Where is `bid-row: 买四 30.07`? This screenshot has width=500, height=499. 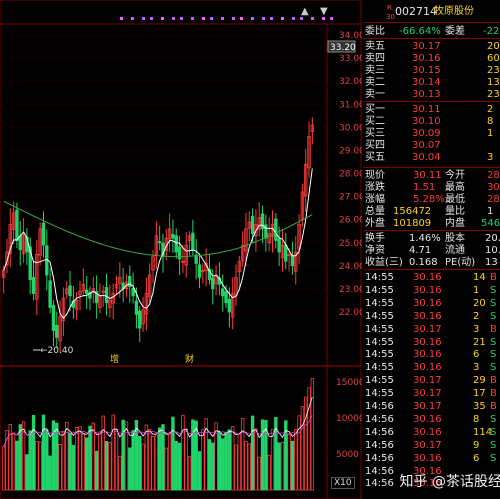 bid-row: 买四 30.07 is located at coordinates (431, 145).